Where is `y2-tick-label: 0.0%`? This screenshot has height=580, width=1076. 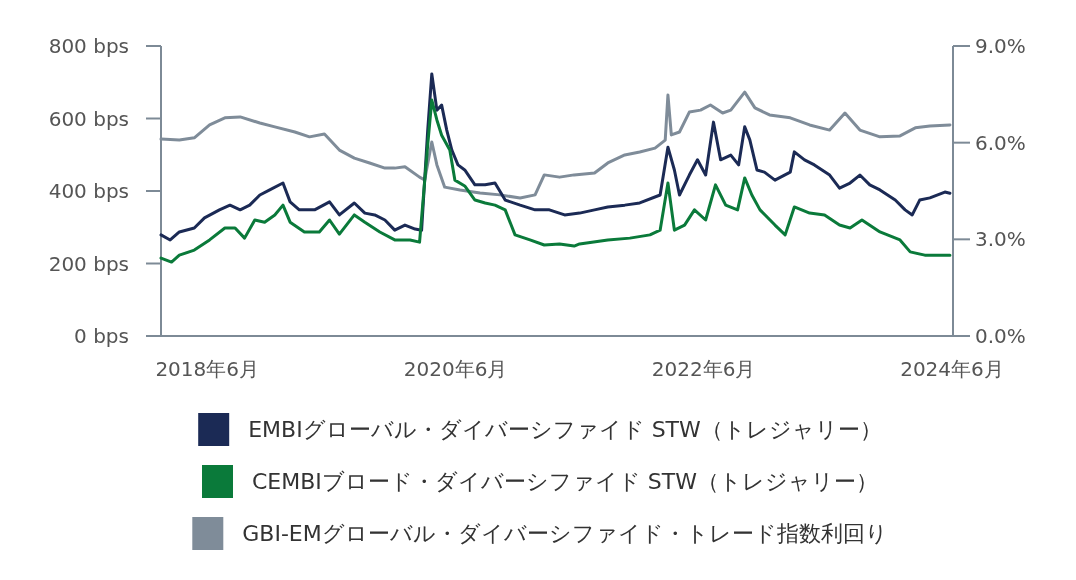
y2-tick-label: 0.0% is located at coordinates (1000, 336).